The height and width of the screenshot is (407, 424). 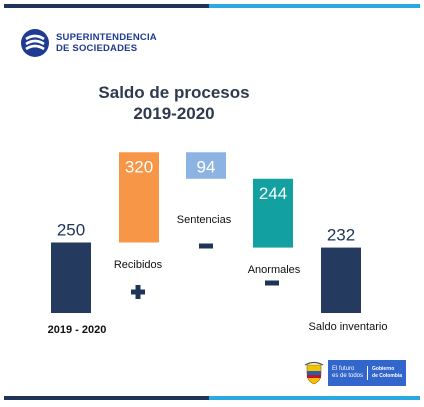 What do you see at coordinates (71, 230) in the screenshot?
I see `value-label-0: 250` at bounding box center [71, 230].